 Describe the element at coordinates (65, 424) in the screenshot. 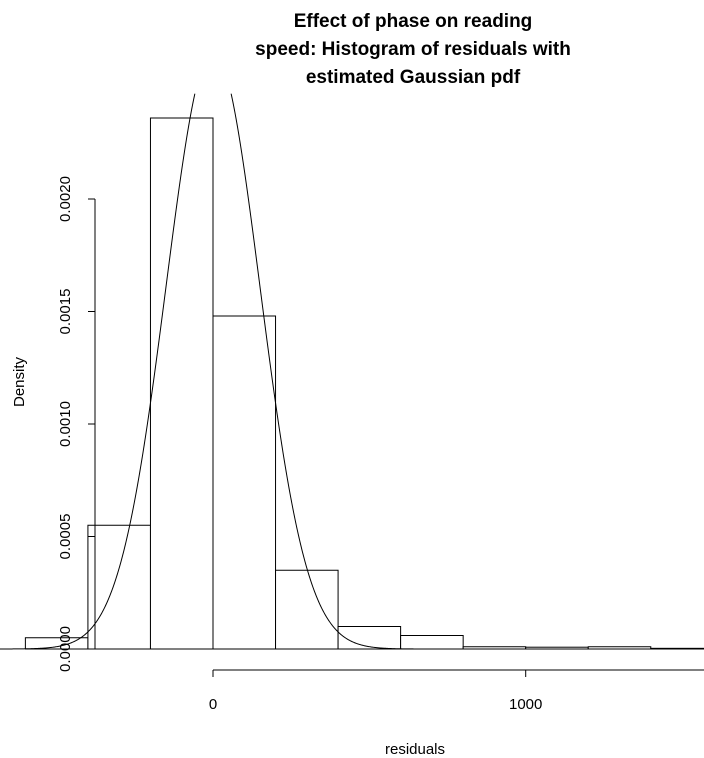

I see `y-tick-label-2: 0.0010` at that location.